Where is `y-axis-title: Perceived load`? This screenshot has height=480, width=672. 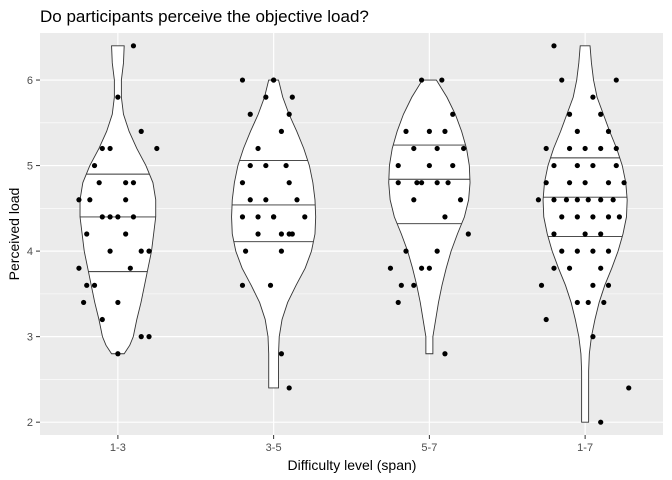
y-axis-title: Perceived load is located at coordinates (14, 234).